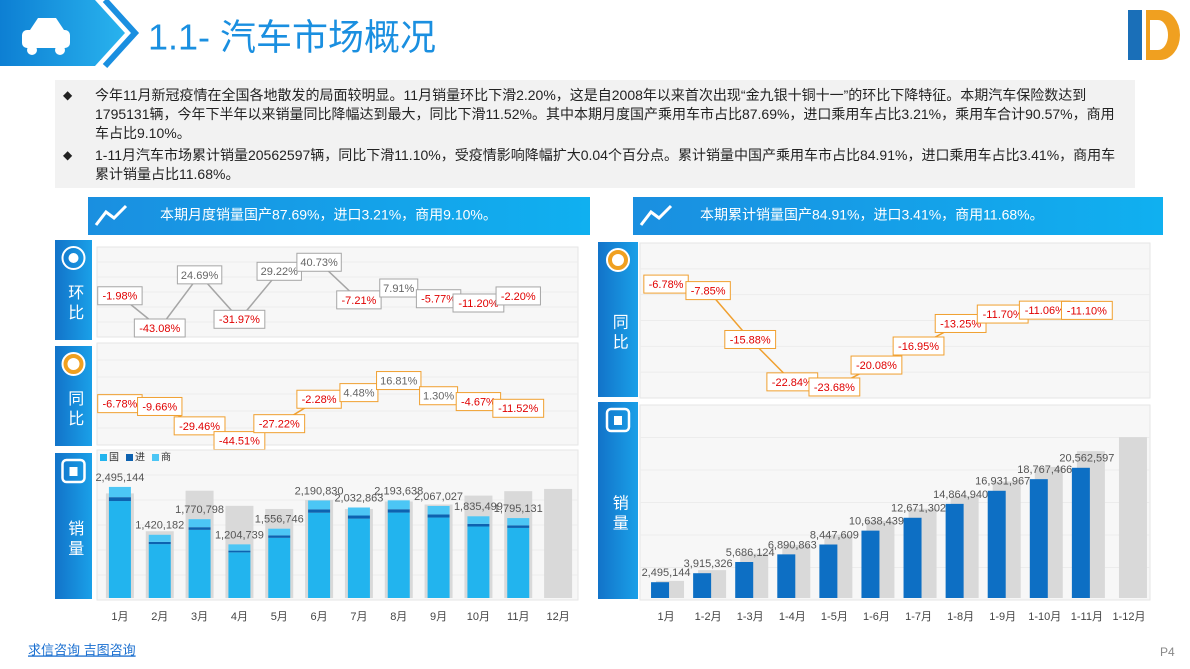  I want to click on x-tick-label: 1-6月, so click(876, 617).